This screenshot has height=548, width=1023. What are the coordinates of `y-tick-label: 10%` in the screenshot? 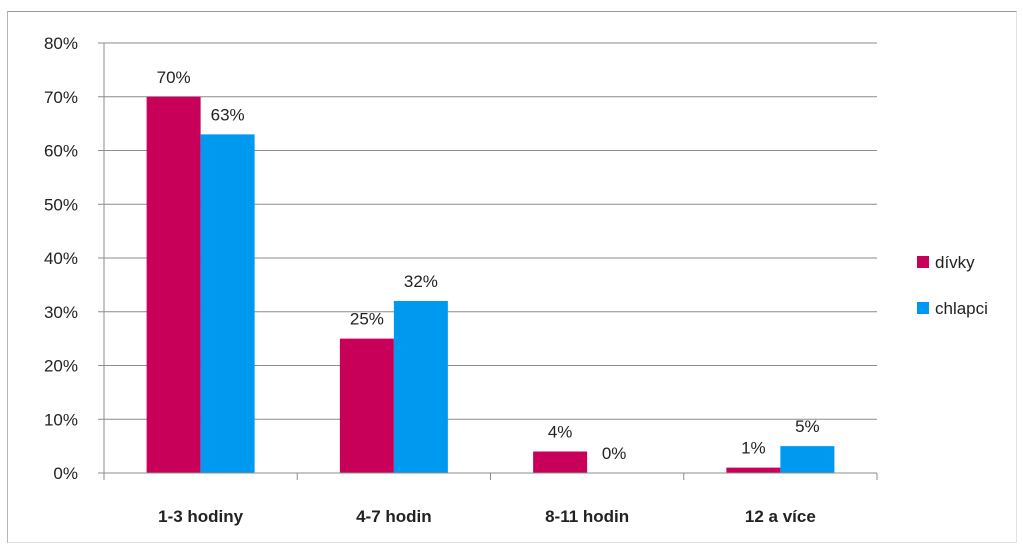 It's located at (61, 419).